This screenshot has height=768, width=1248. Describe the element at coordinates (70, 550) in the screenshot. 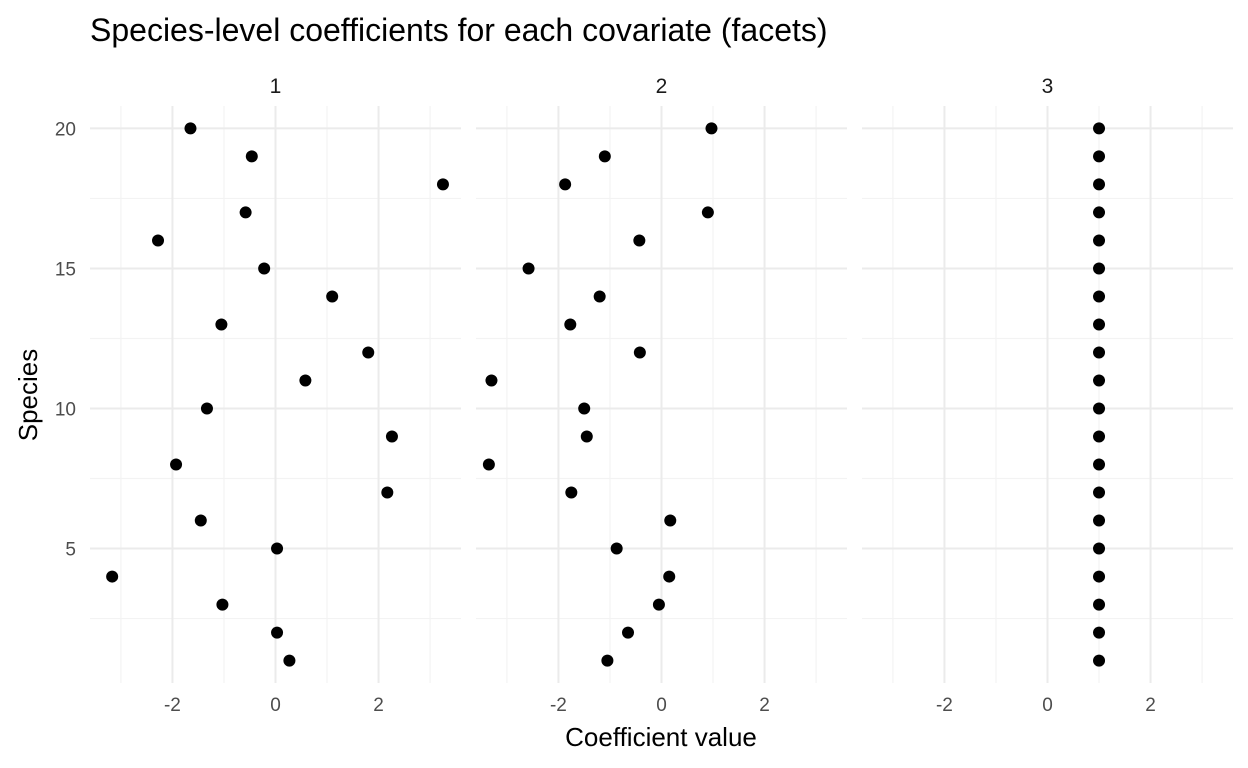

I see `y-tick-label: 5` at that location.